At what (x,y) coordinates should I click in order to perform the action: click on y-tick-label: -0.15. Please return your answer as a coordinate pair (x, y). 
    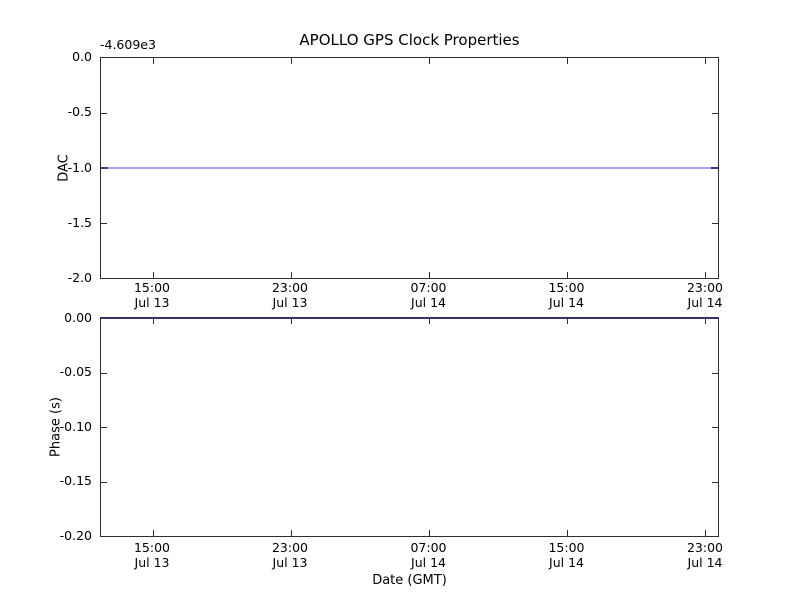
    Looking at the image, I should click on (75, 480).